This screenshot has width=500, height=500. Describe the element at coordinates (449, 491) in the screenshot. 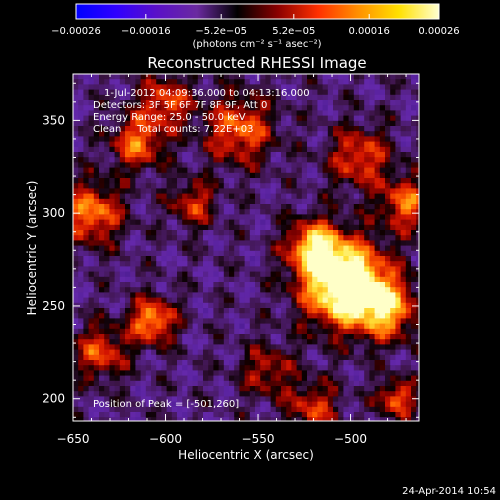

I see `footer-date: 24-Apr-2014 10:54` at that location.